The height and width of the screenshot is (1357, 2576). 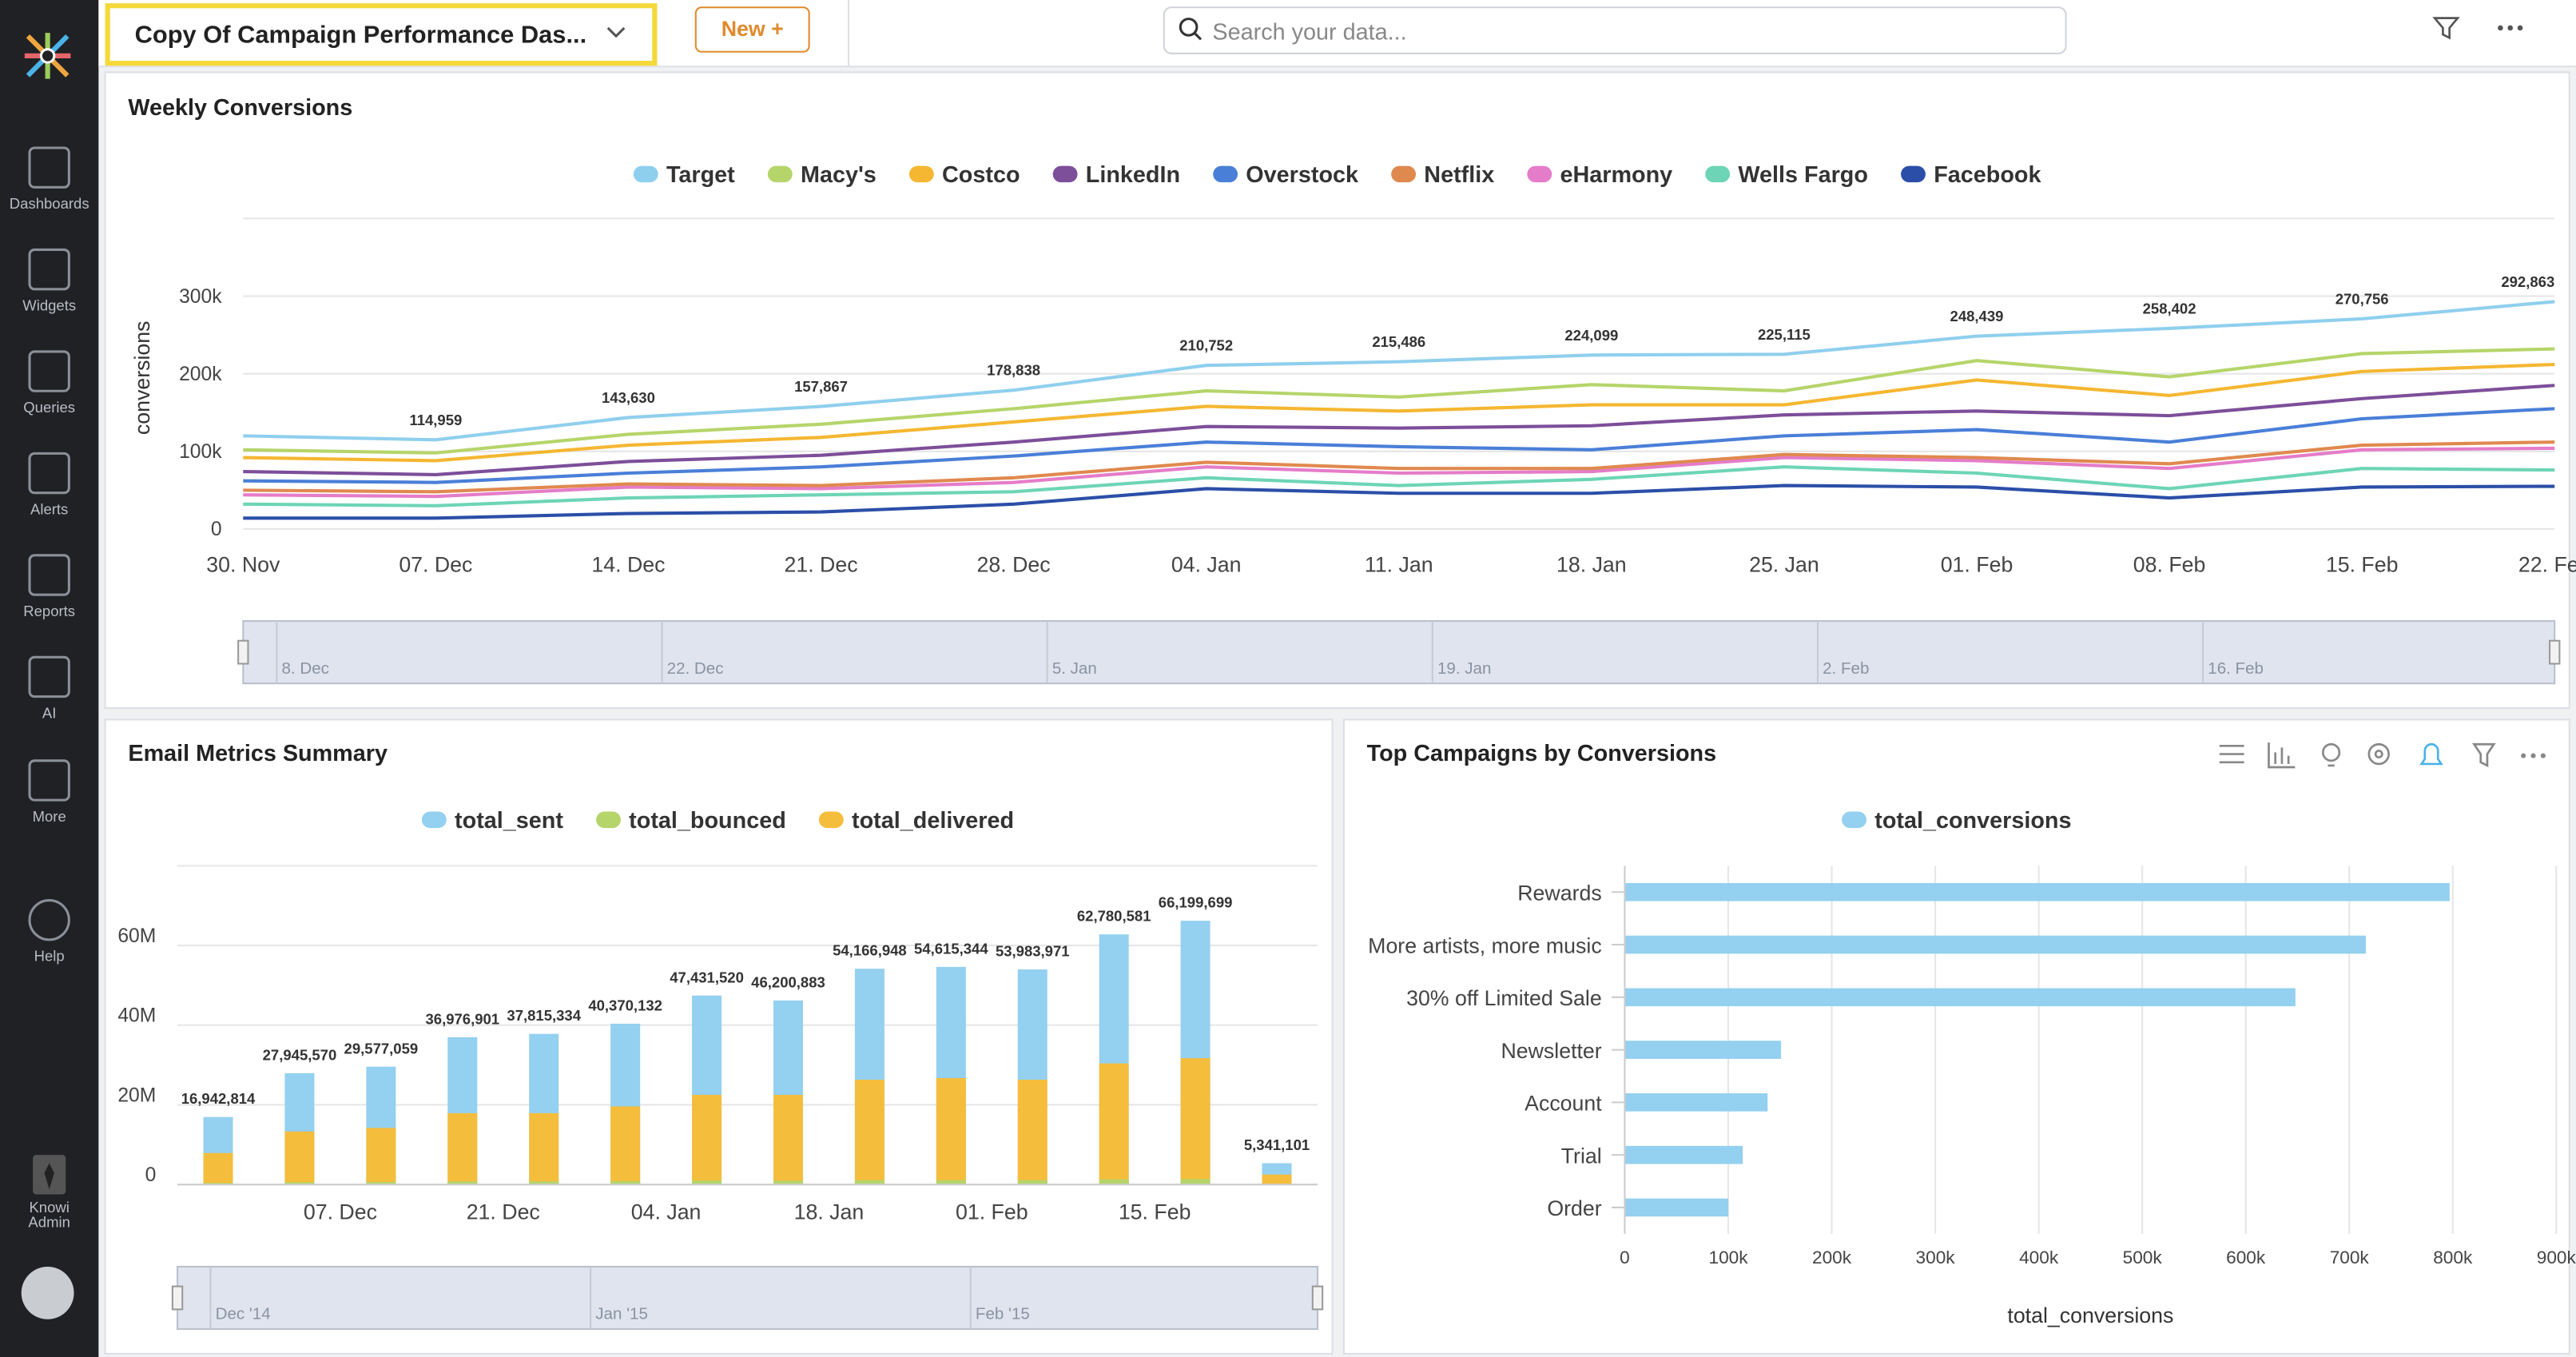 What do you see at coordinates (142, 378) in the screenshot?
I see `y-axis-label: conversions` at bounding box center [142, 378].